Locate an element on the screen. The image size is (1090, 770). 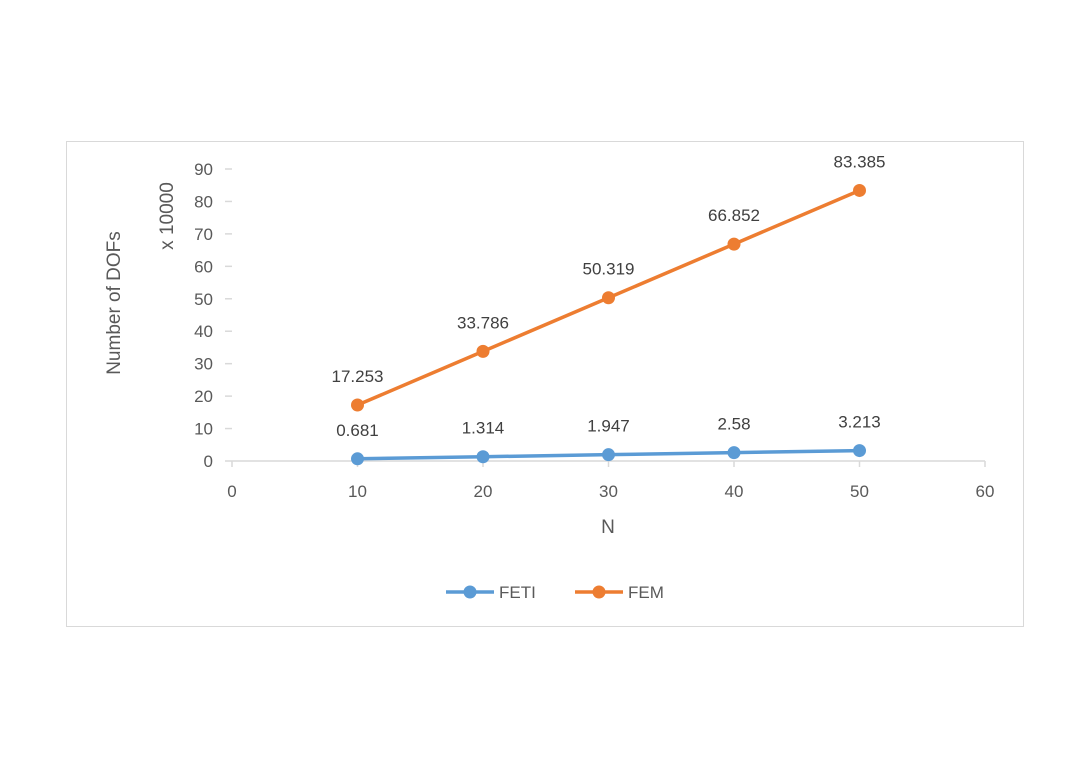
data-label-feti: 3.213 is located at coordinates (859, 422).